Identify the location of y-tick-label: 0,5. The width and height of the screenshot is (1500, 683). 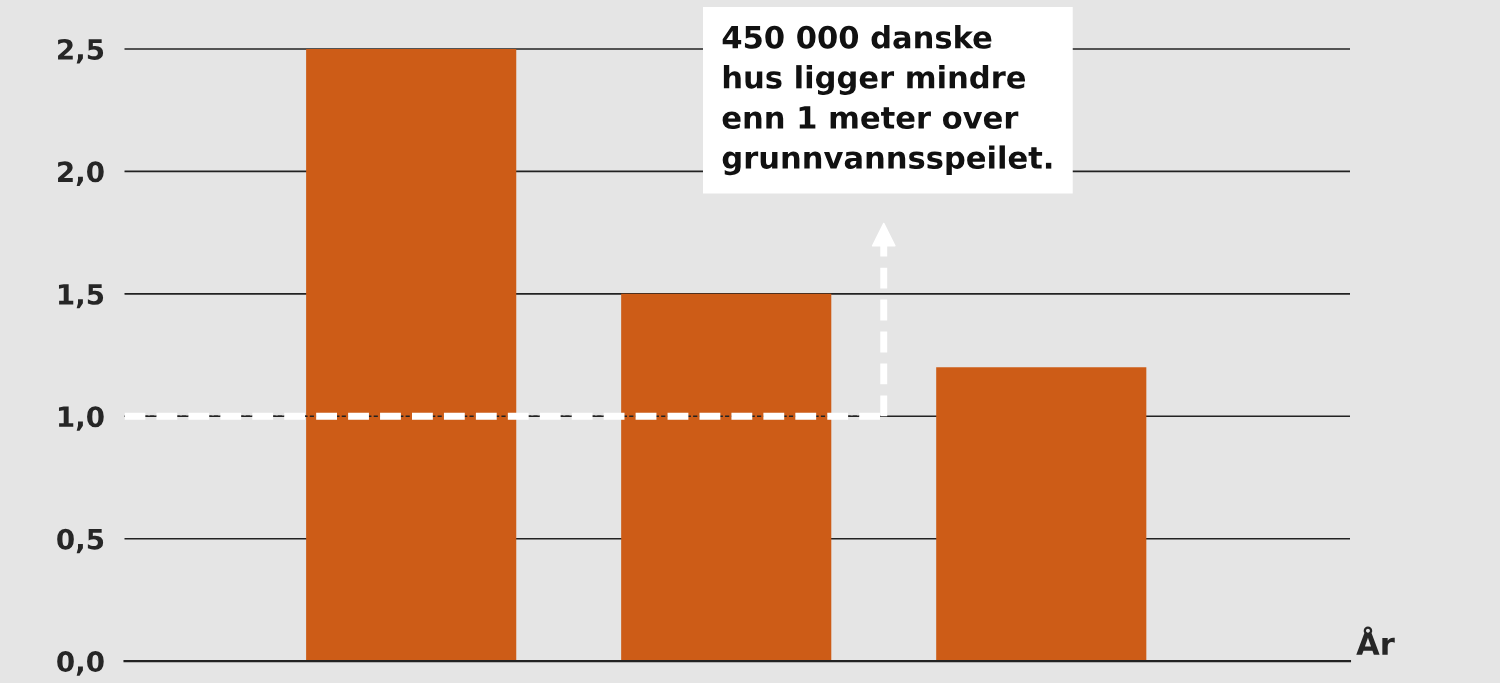
(80, 541).